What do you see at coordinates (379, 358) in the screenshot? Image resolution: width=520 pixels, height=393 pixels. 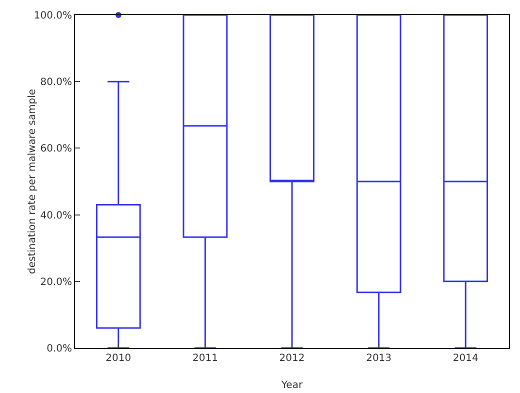 I see `x-tick-label: 2013` at bounding box center [379, 358].